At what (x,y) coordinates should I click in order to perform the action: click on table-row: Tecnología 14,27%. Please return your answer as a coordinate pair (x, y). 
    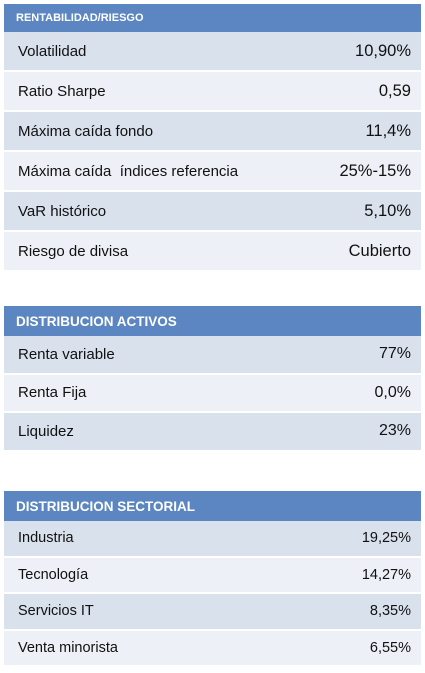
    Looking at the image, I should click on (212, 575).